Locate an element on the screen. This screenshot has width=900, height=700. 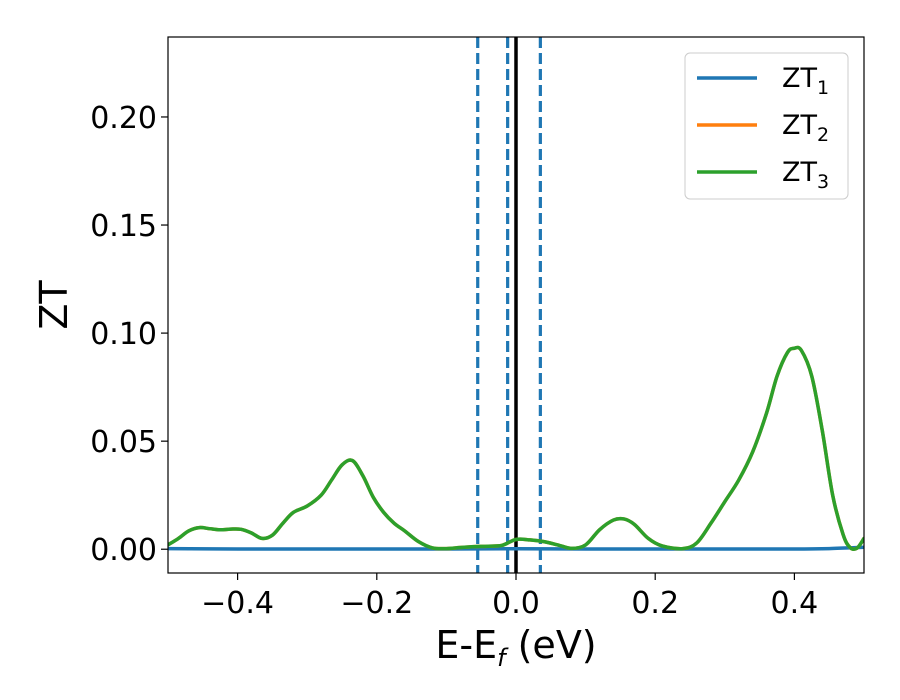
legend-box is located at coordinates (766, 126).